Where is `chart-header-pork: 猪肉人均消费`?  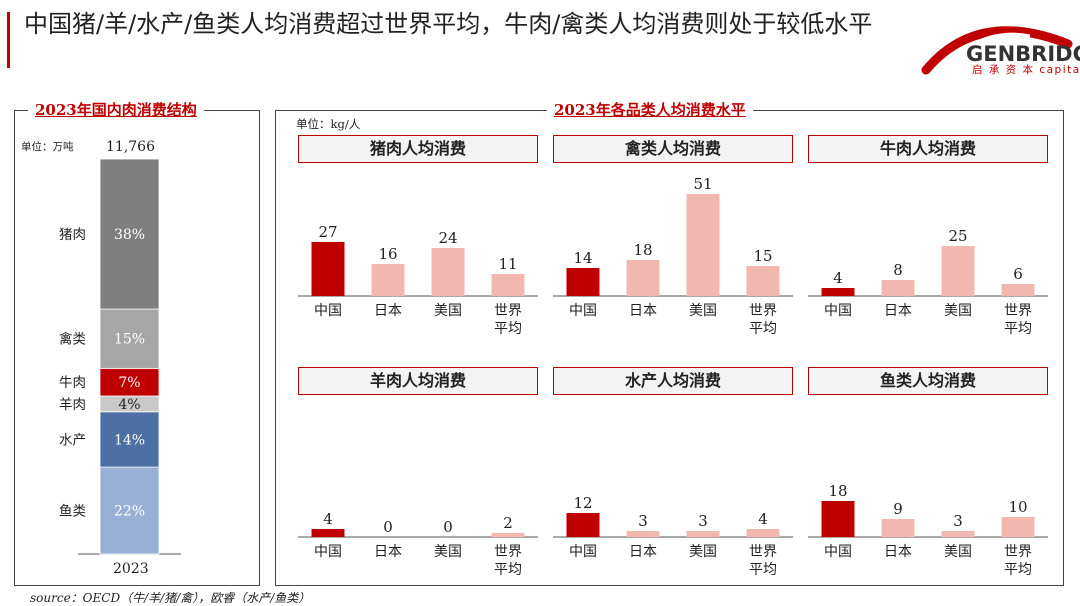 chart-header-pork: 猪肉人均消费 is located at coordinates (418, 149).